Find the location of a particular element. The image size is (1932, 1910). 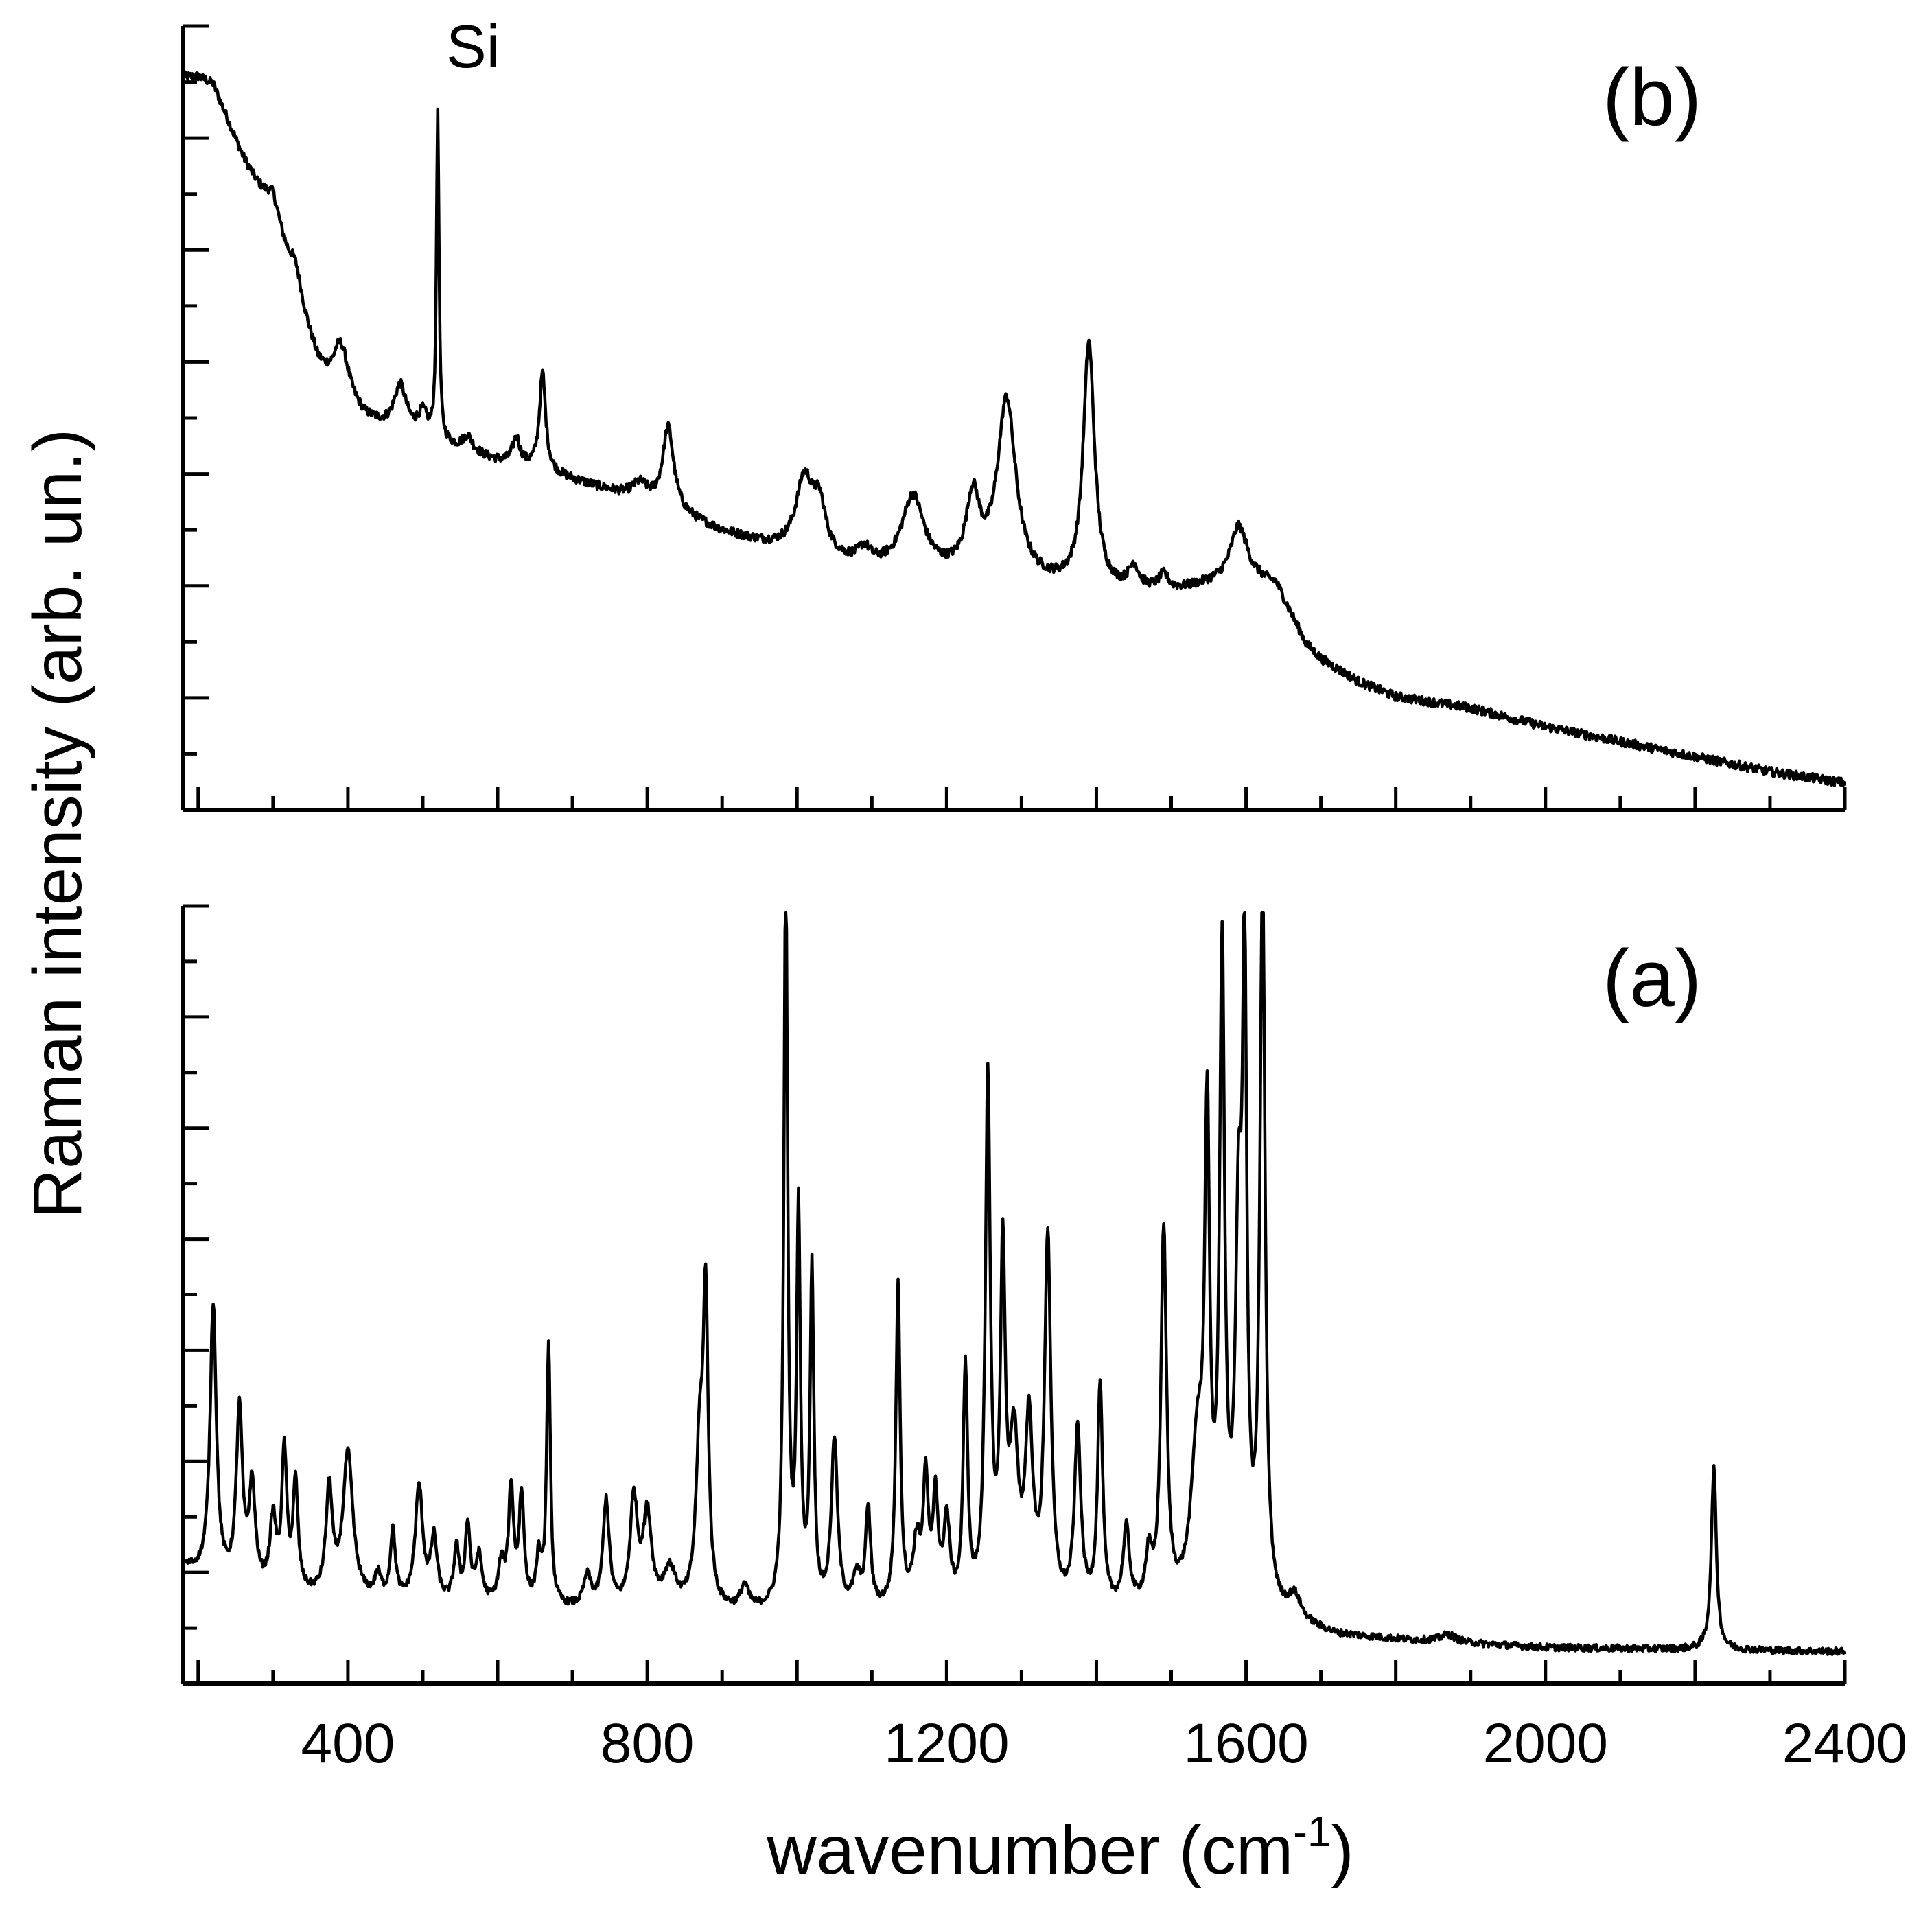

x-tick-label-1200: 1200 is located at coordinates (946, 1743).